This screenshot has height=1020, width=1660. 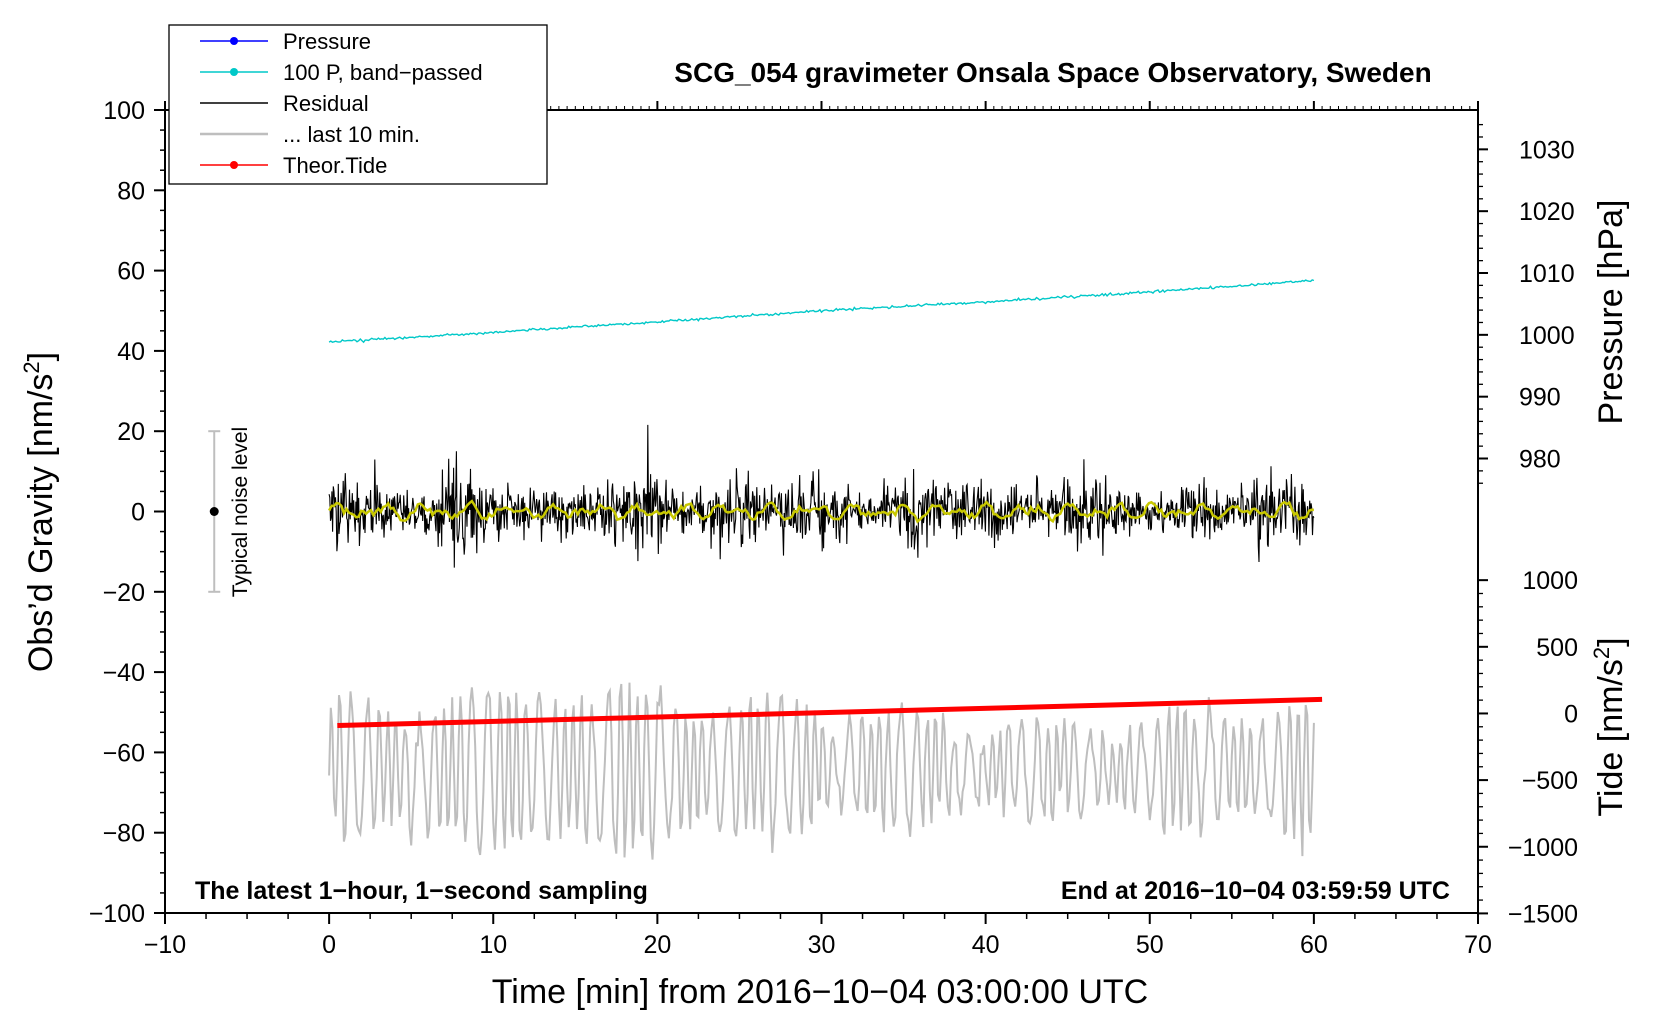 What do you see at coordinates (1543, 848) in the screenshot?
I see `tide-tick-label: −1000` at bounding box center [1543, 848].